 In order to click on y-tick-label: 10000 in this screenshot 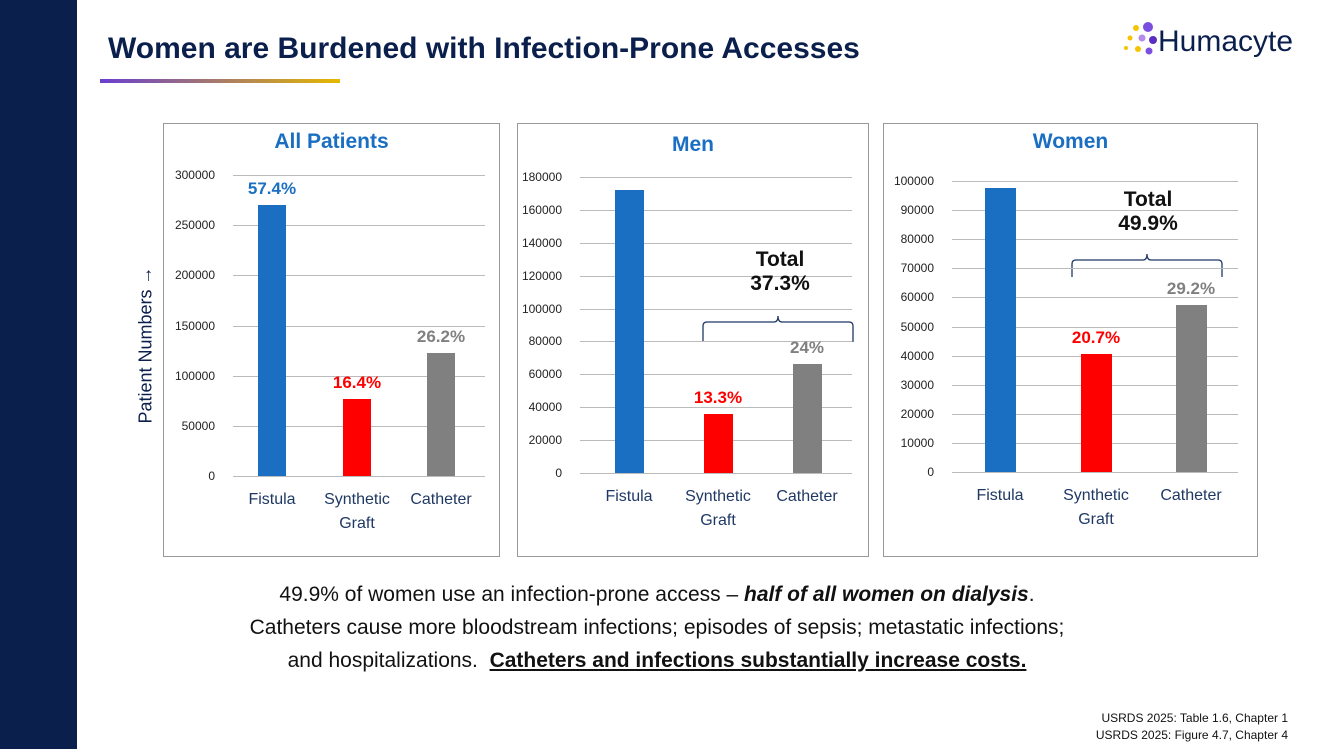, I will do `click(917, 442)`.